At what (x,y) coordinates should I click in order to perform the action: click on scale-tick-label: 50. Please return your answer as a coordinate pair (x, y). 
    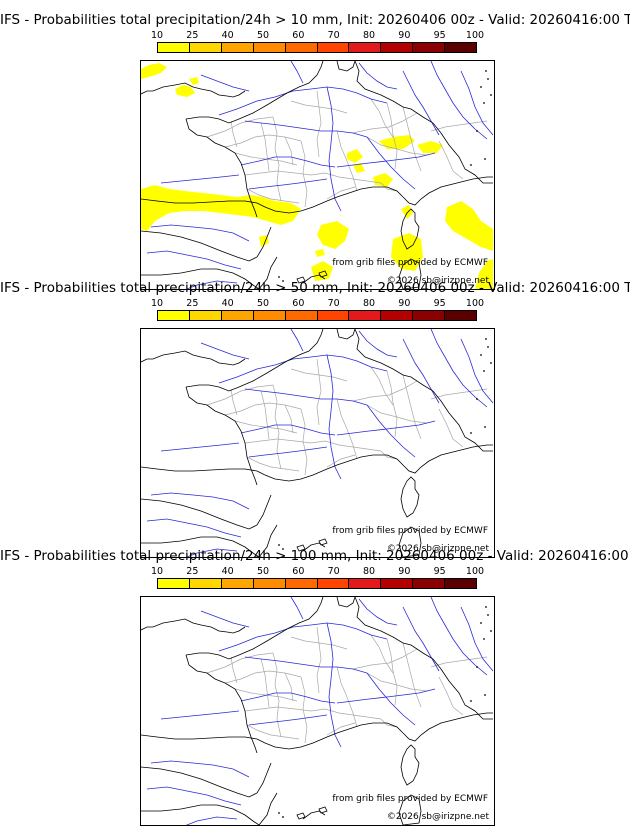
    Looking at the image, I should click on (263, 35).